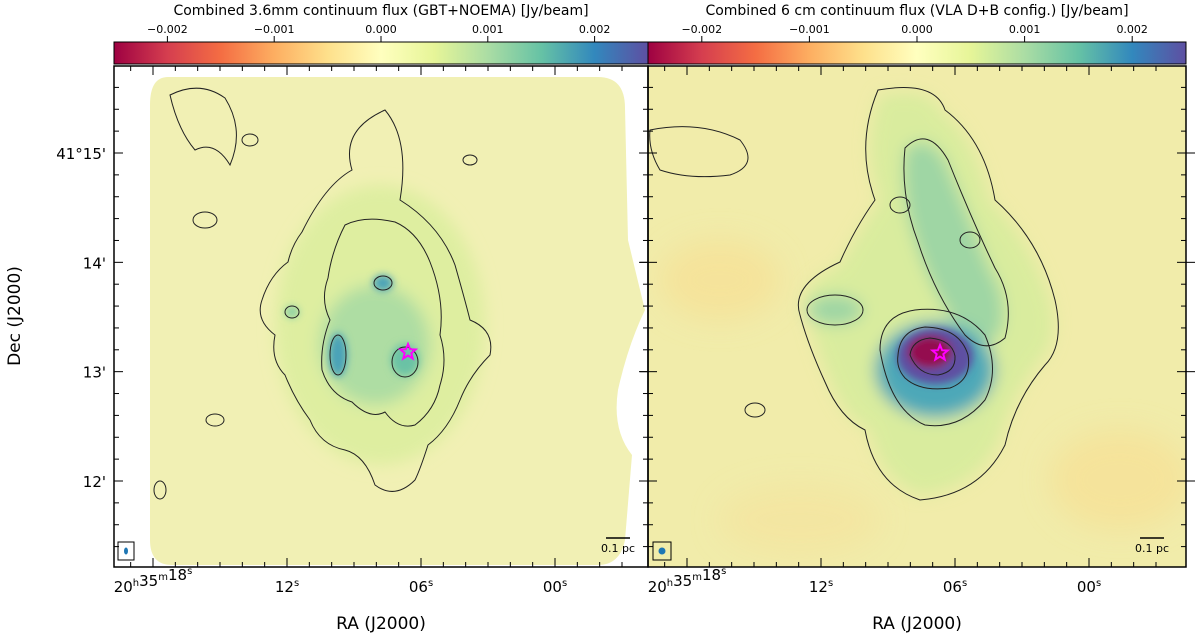 This screenshot has height=641, width=1200. I want to click on right-beam-box, so click(662, 551).